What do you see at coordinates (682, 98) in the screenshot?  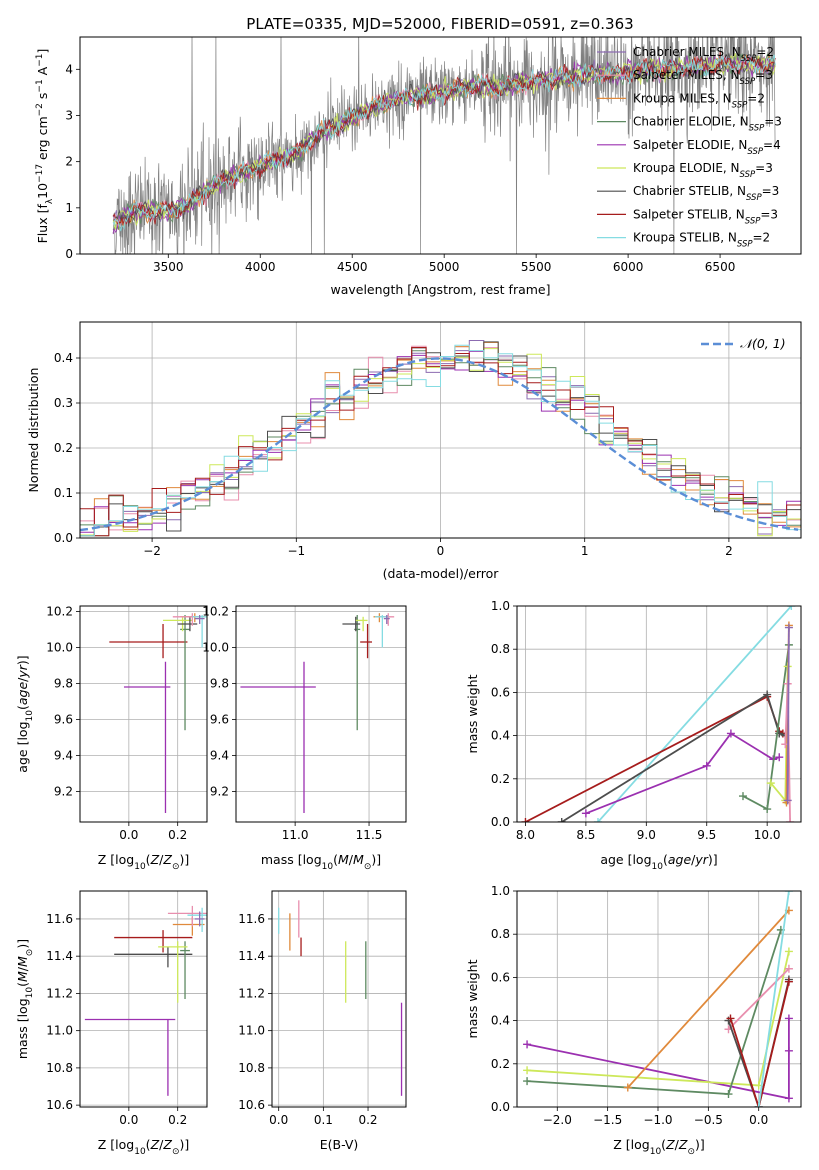 I see `legend-name: Kroupa MILES, N` at bounding box center [682, 98].